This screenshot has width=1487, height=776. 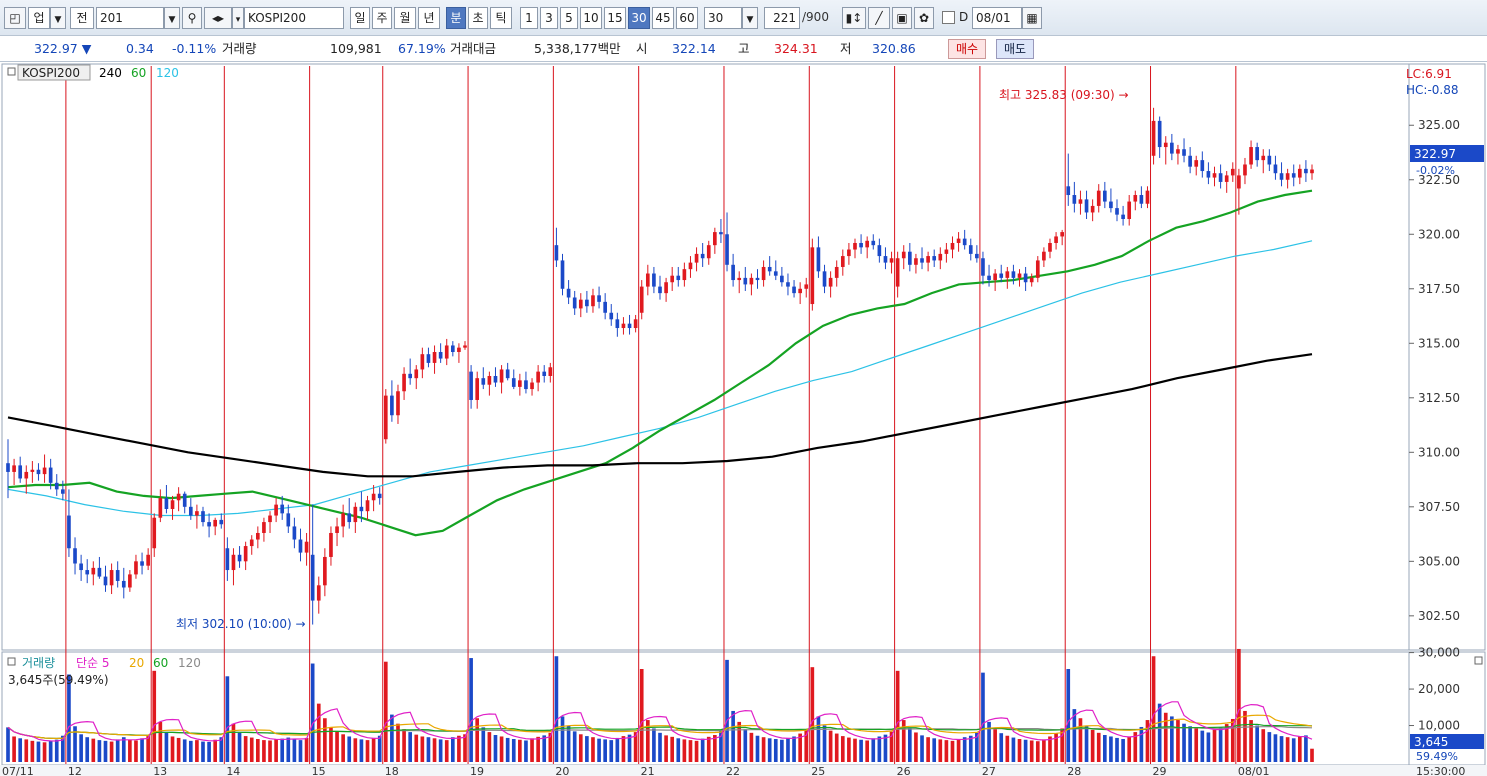 I want to click on period-month: 월, so click(x=405, y=18).